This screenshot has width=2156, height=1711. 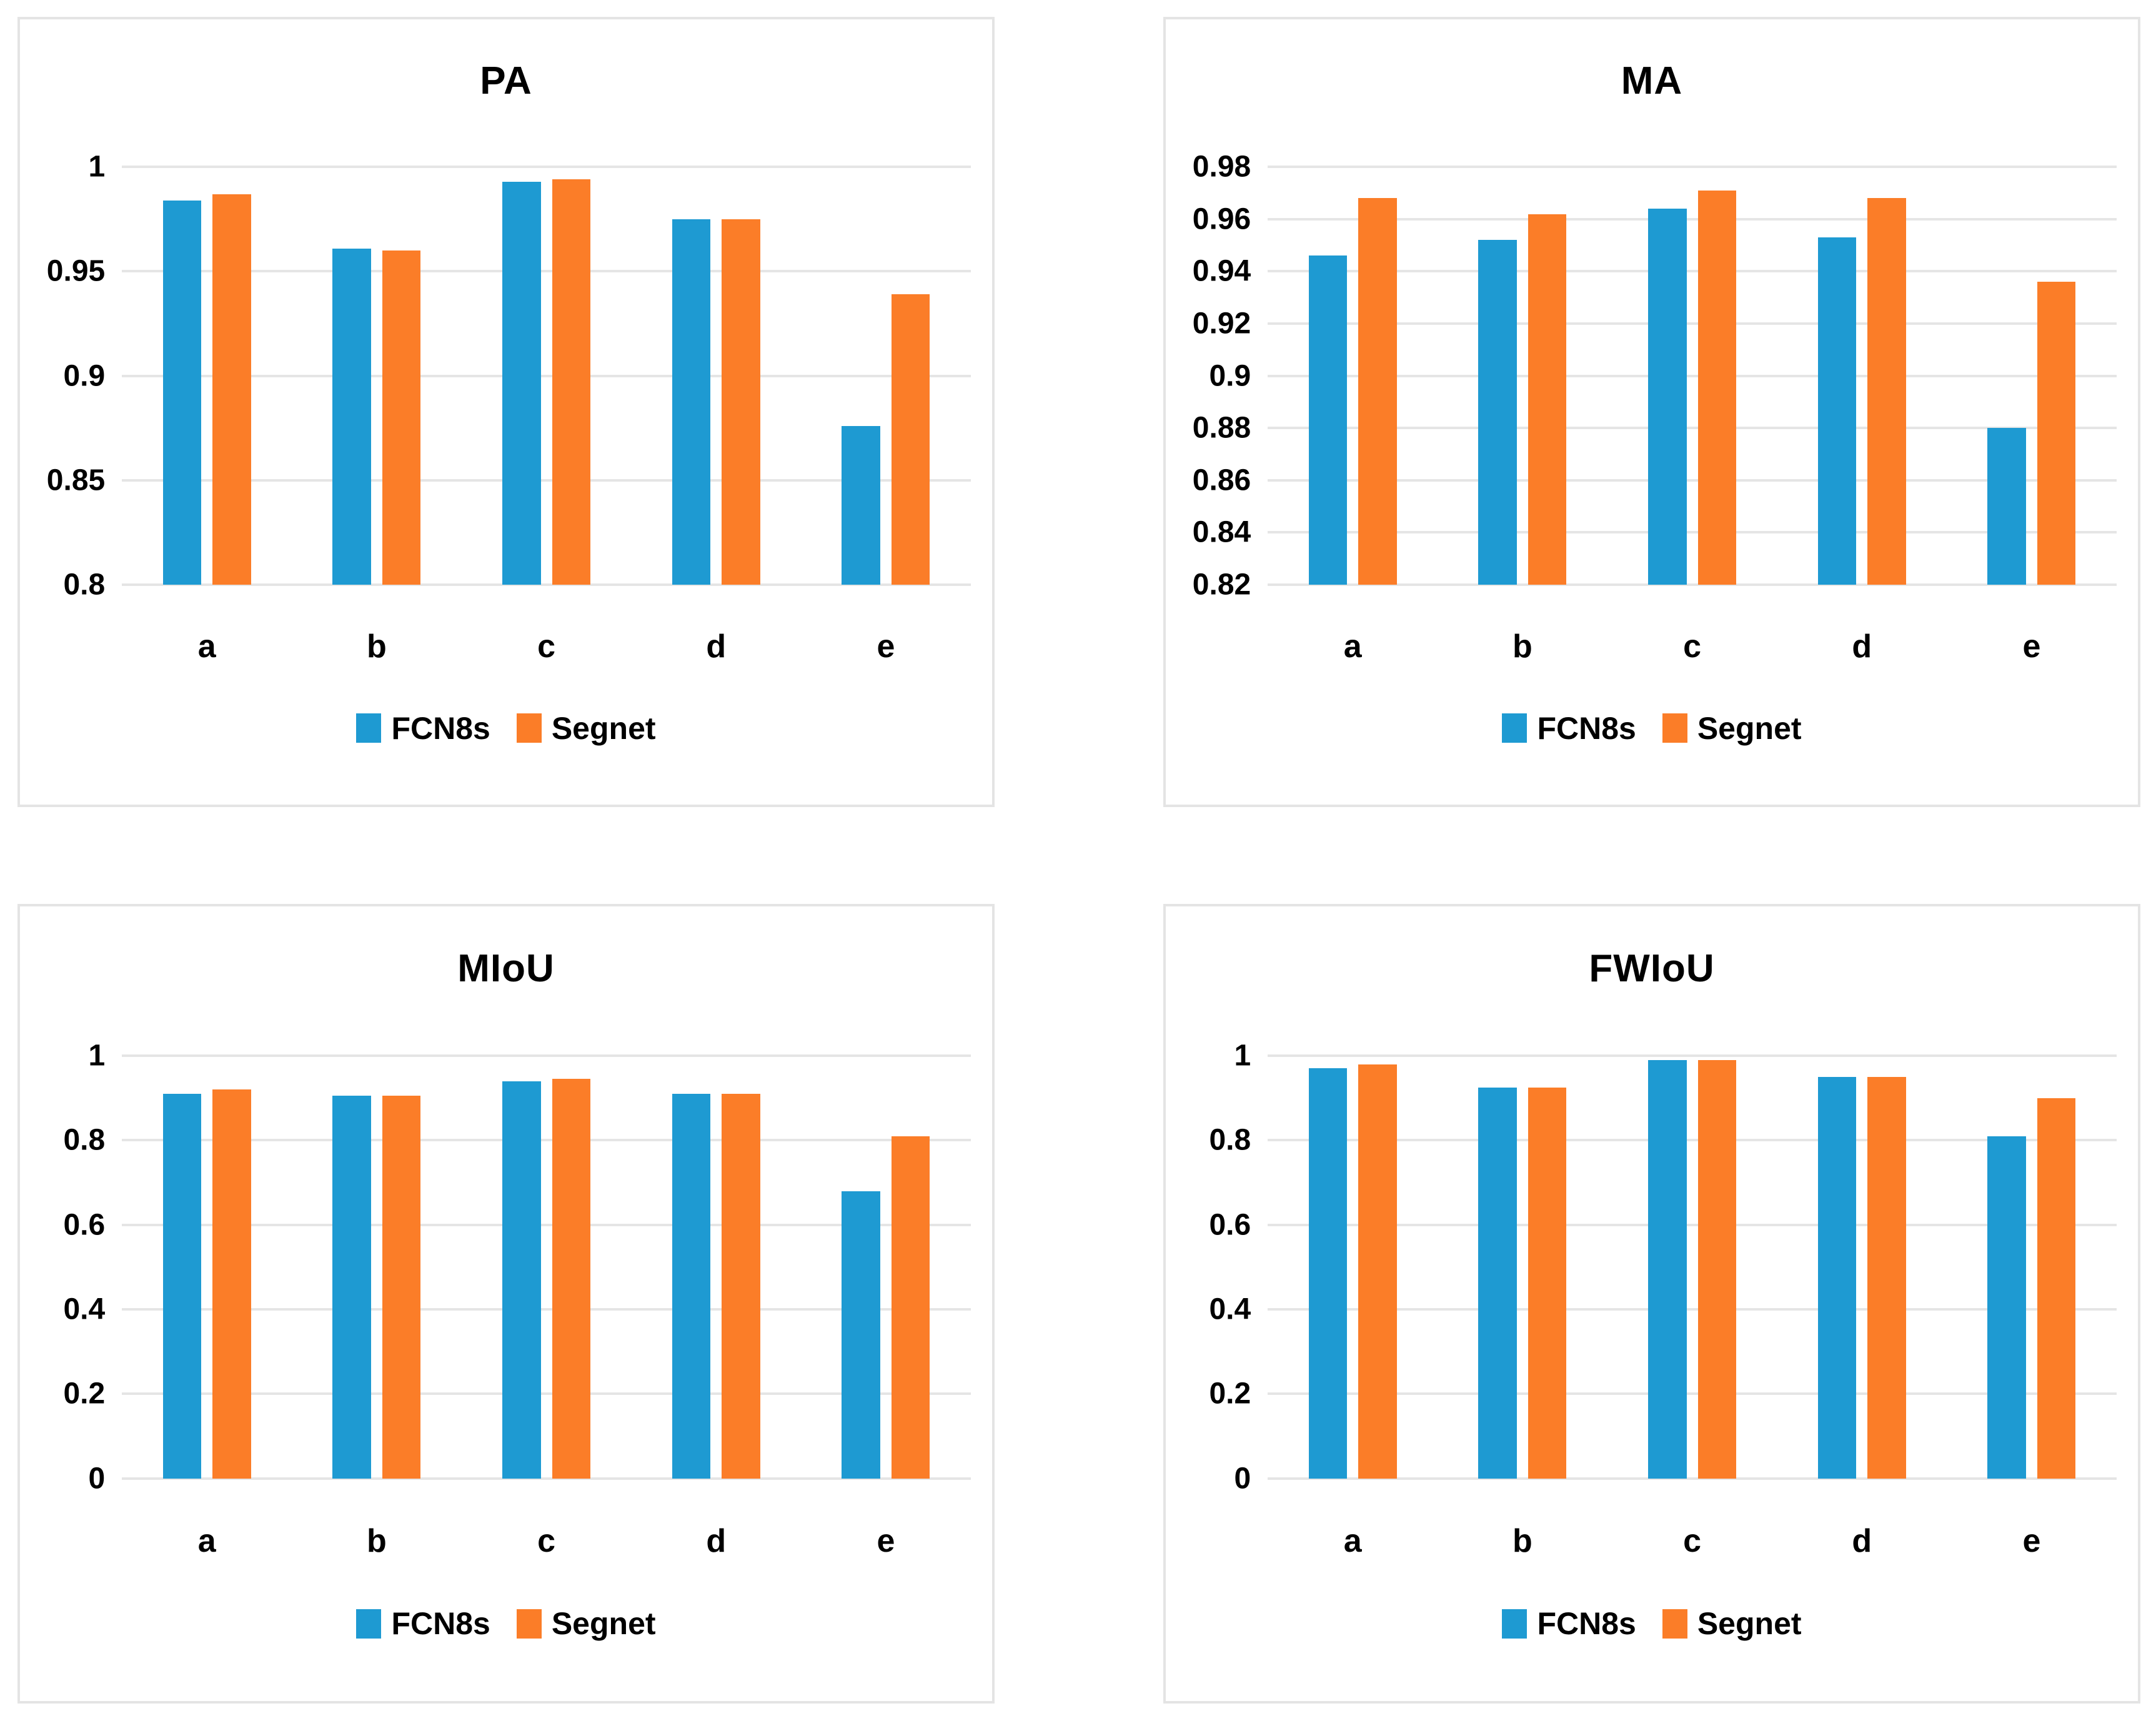 I want to click on legend-swatch-segnet-icon, so click(x=529, y=1624).